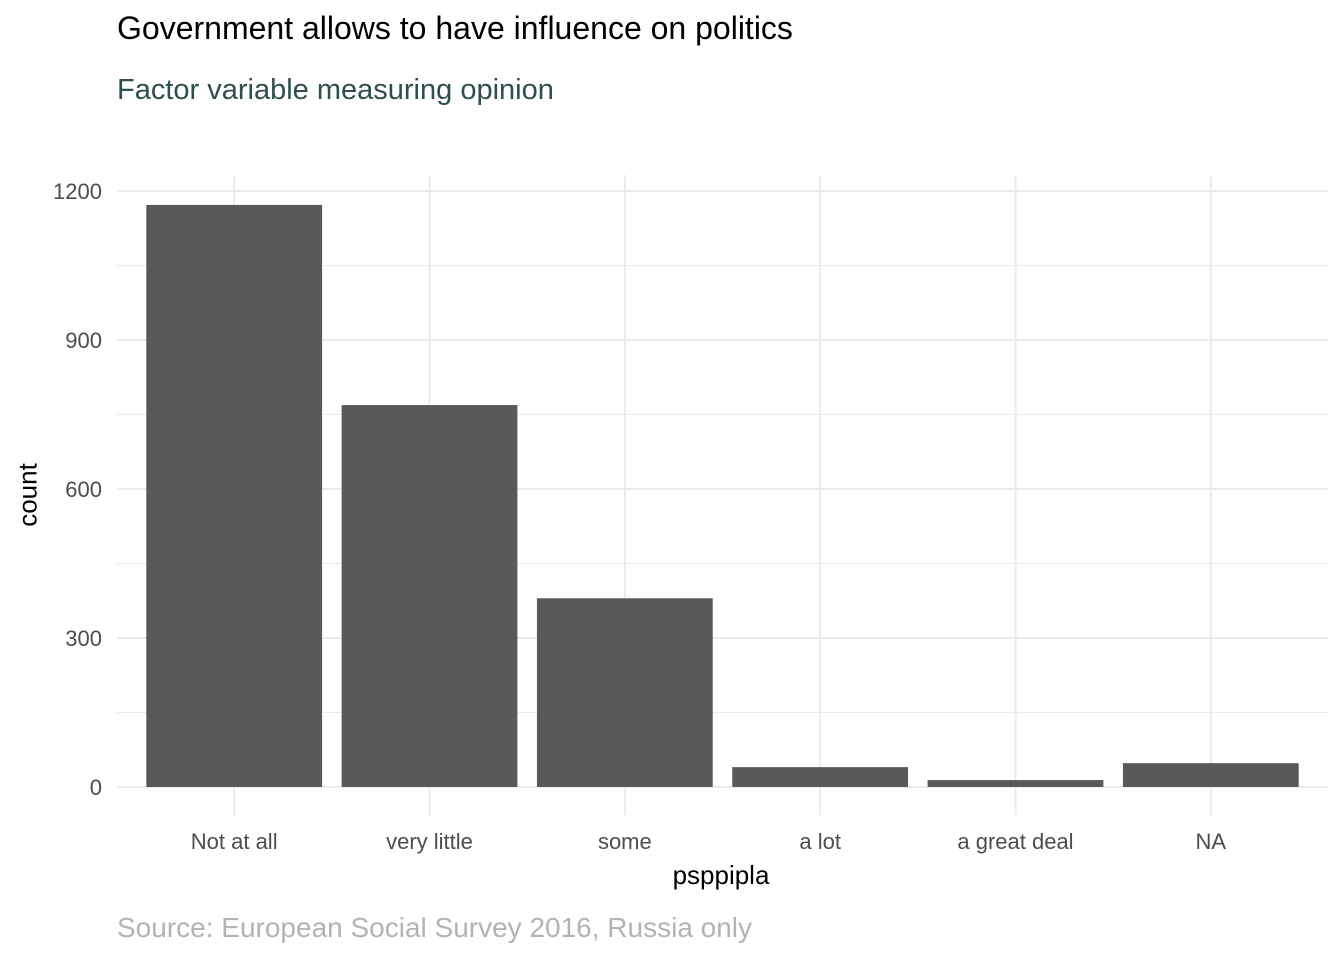 The width and height of the screenshot is (1344, 960). I want to click on y-tick-label: 900, so click(83, 340).